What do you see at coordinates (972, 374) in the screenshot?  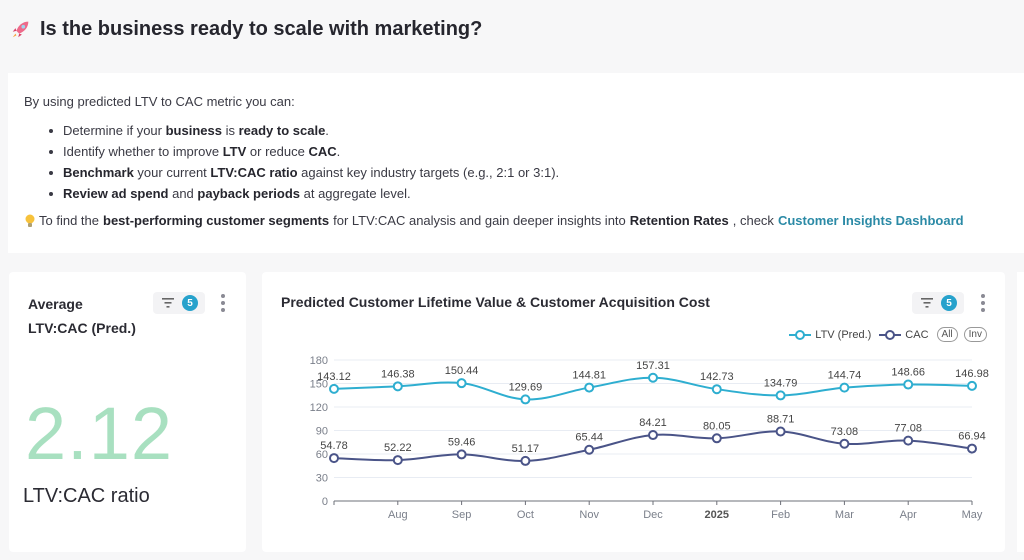 I see `data-label-ltv: 146.98` at bounding box center [972, 374].